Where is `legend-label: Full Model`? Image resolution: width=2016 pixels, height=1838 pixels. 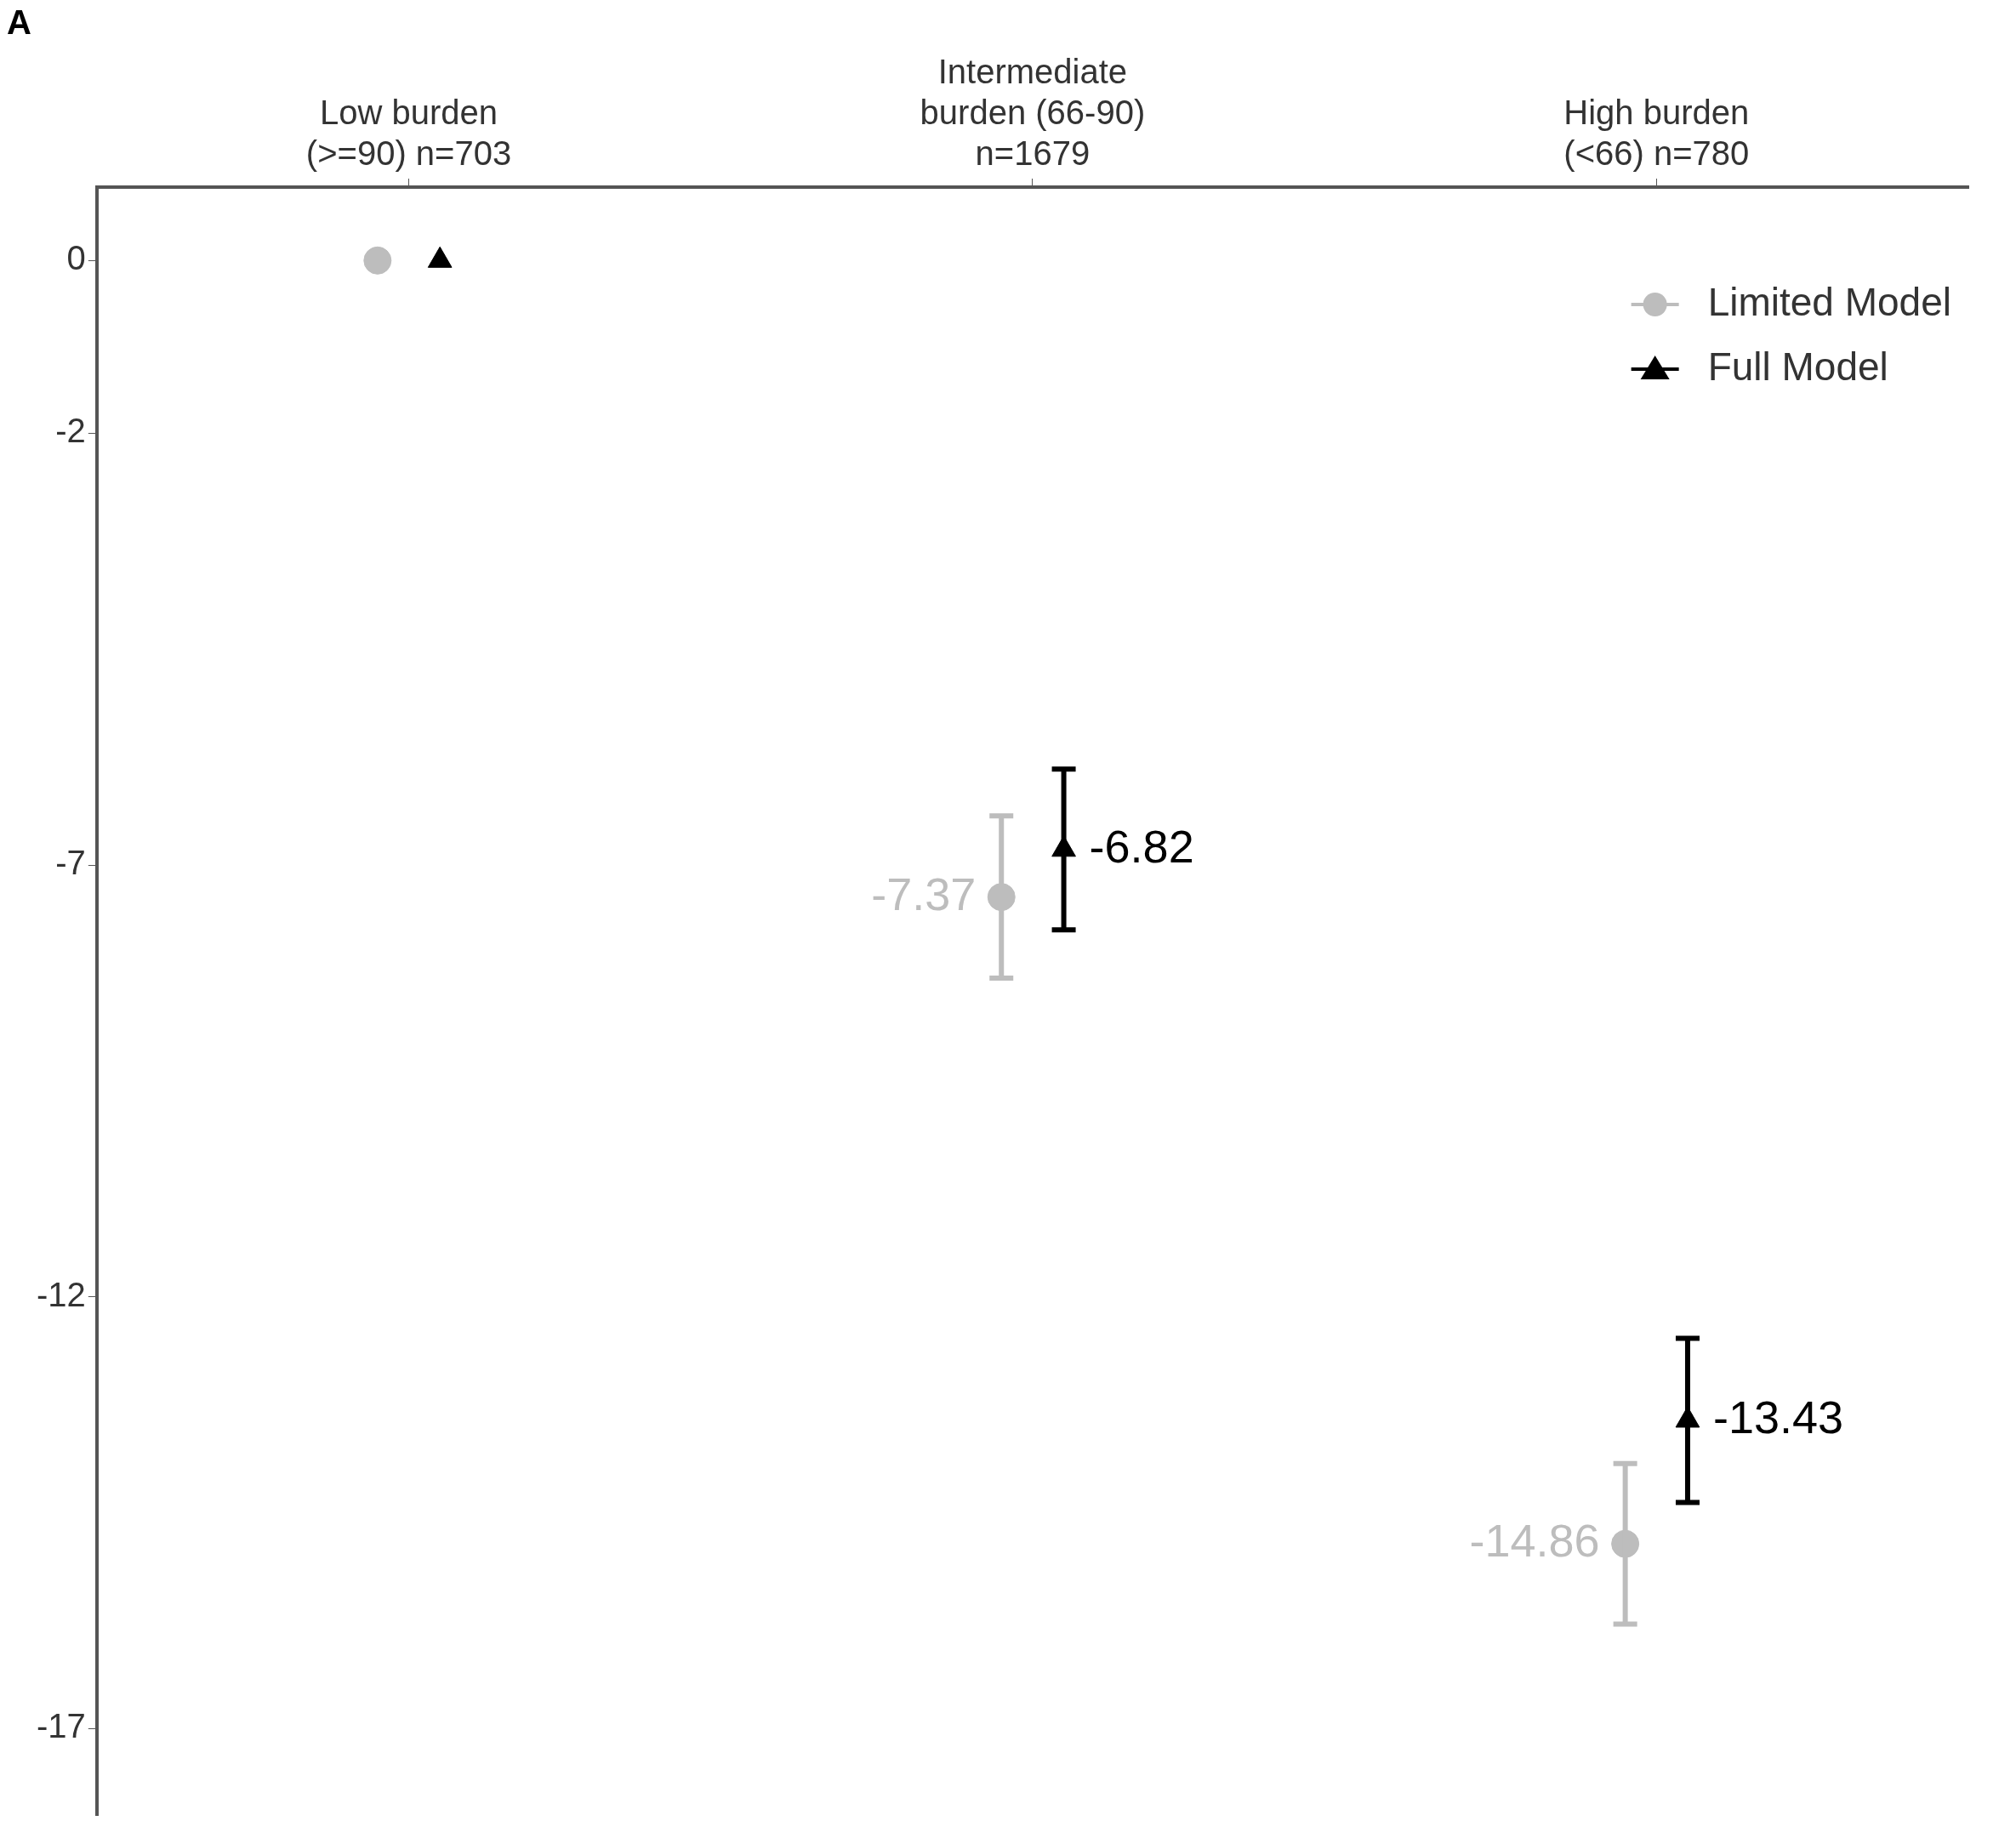 legend-label: Full Model is located at coordinates (1797, 366).